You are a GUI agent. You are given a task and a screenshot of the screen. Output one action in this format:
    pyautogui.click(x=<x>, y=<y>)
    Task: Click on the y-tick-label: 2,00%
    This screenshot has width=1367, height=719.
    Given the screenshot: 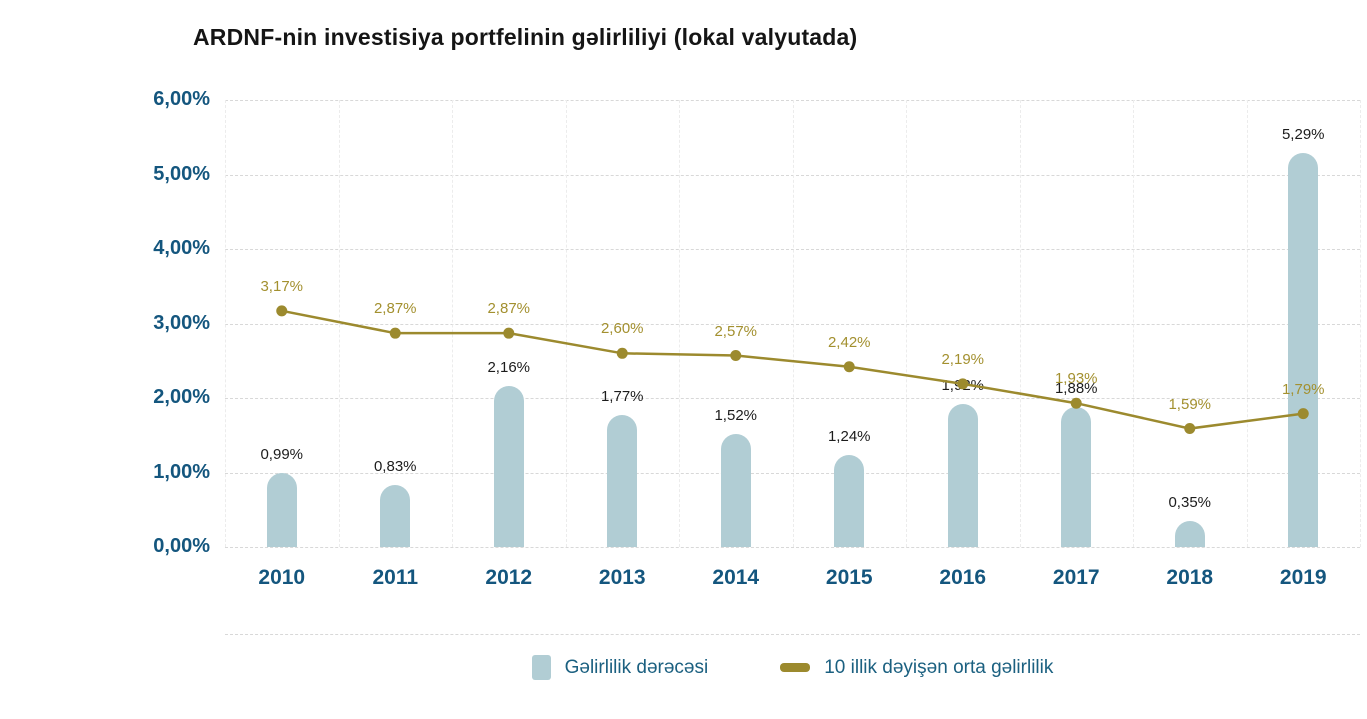 What is the action you would take?
    pyautogui.click(x=181, y=397)
    